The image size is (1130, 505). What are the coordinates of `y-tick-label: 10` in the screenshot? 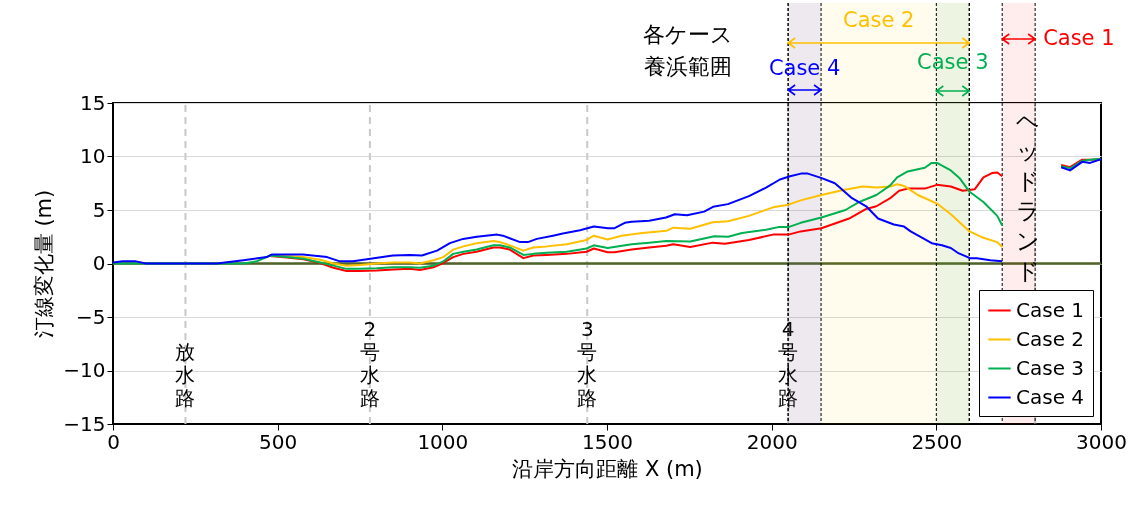 It's located at (93, 156).